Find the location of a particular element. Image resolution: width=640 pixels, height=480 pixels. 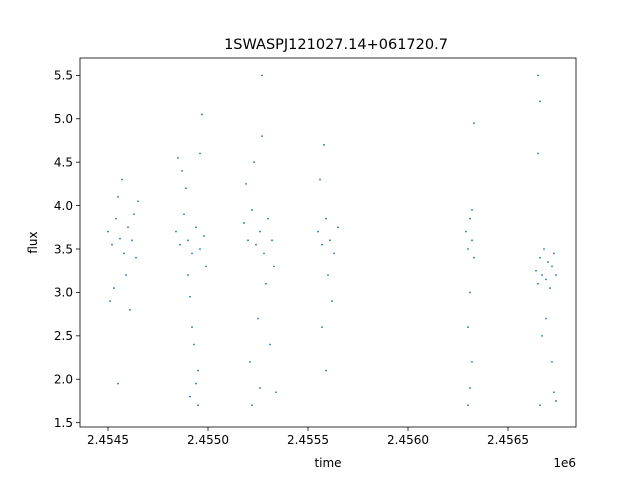

x-axis: 2.4545 2.4550 2.4555 2.4560 2.4565 is located at coordinates (308, 437).